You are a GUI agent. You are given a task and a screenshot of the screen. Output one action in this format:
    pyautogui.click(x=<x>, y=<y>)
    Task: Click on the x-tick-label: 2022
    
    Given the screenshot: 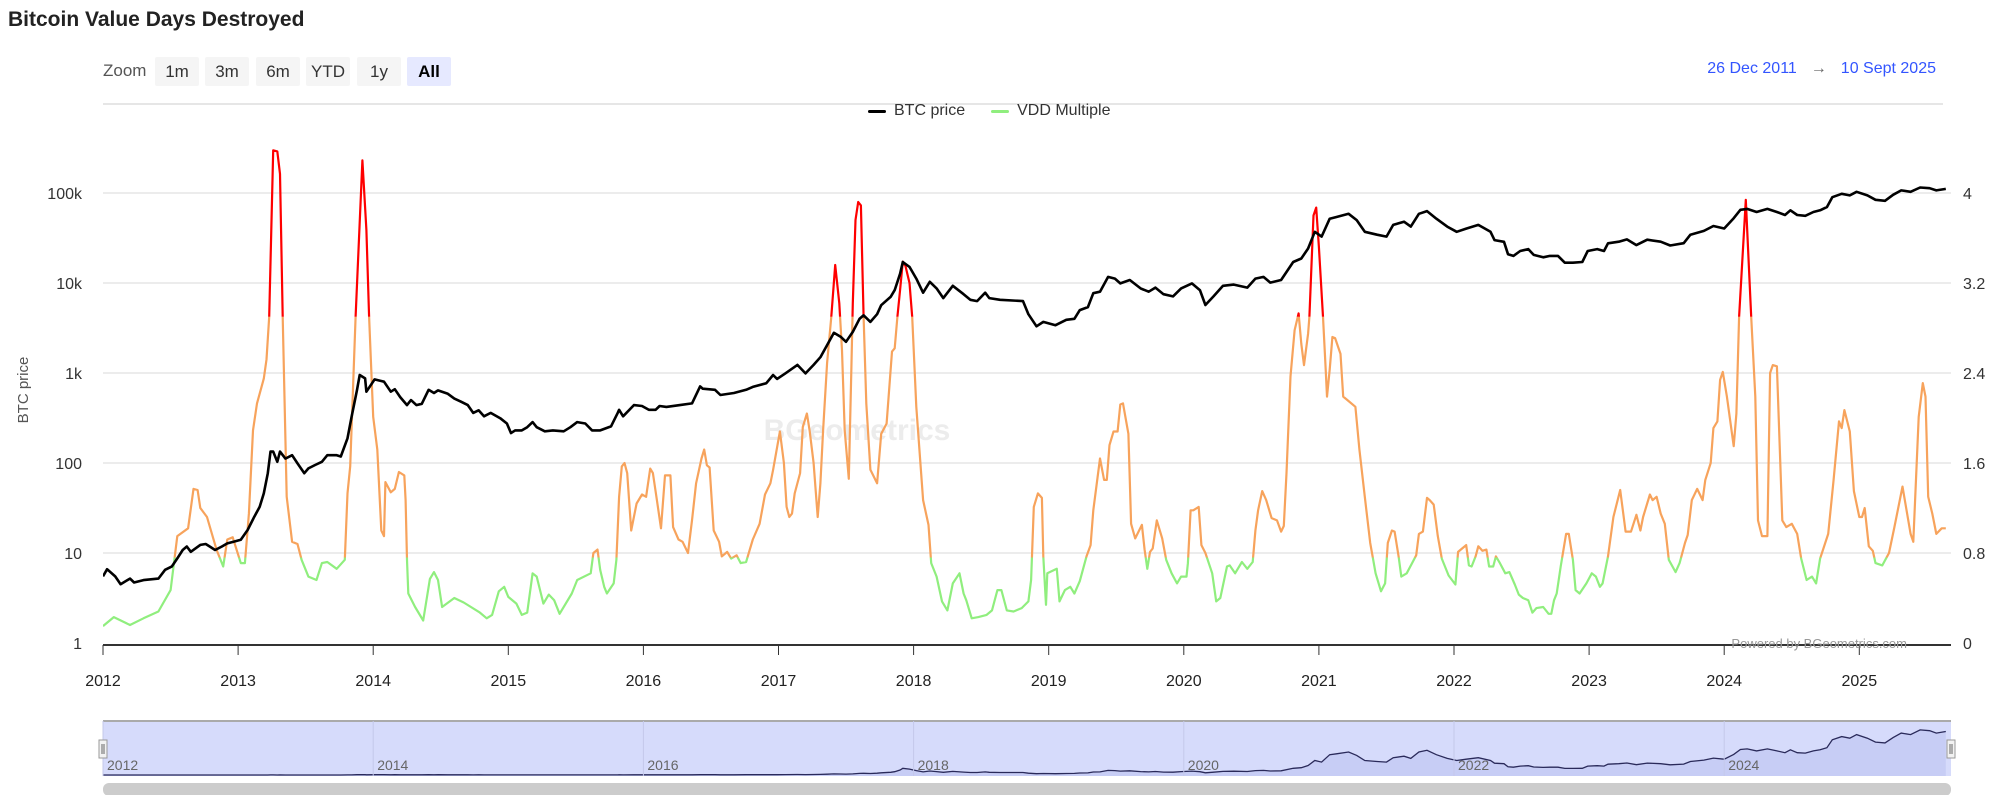 What is the action you would take?
    pyautogui.click(x=1454, y=681)
    